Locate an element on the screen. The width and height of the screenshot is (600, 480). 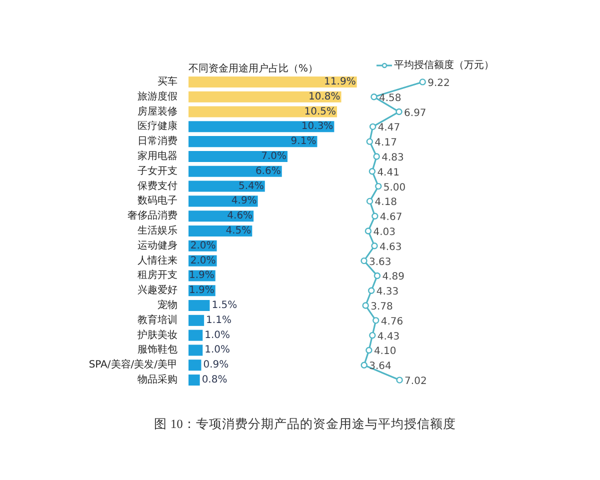
y-tick-label: 教育培训 is located at coordinates (158, 320).